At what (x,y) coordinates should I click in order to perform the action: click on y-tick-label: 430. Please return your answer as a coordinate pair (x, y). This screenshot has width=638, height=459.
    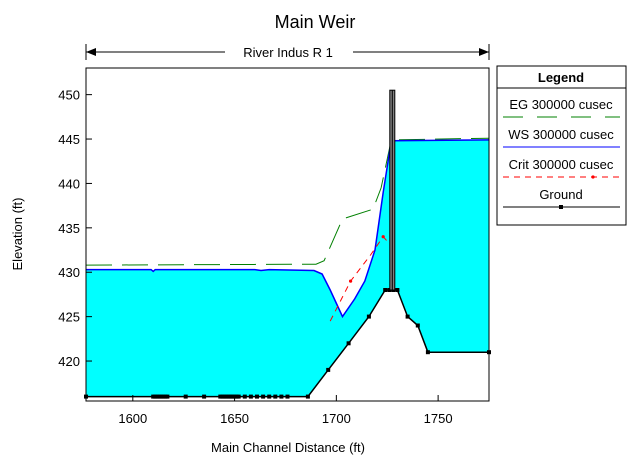
    Looking at the image, I should click on (69, 272).